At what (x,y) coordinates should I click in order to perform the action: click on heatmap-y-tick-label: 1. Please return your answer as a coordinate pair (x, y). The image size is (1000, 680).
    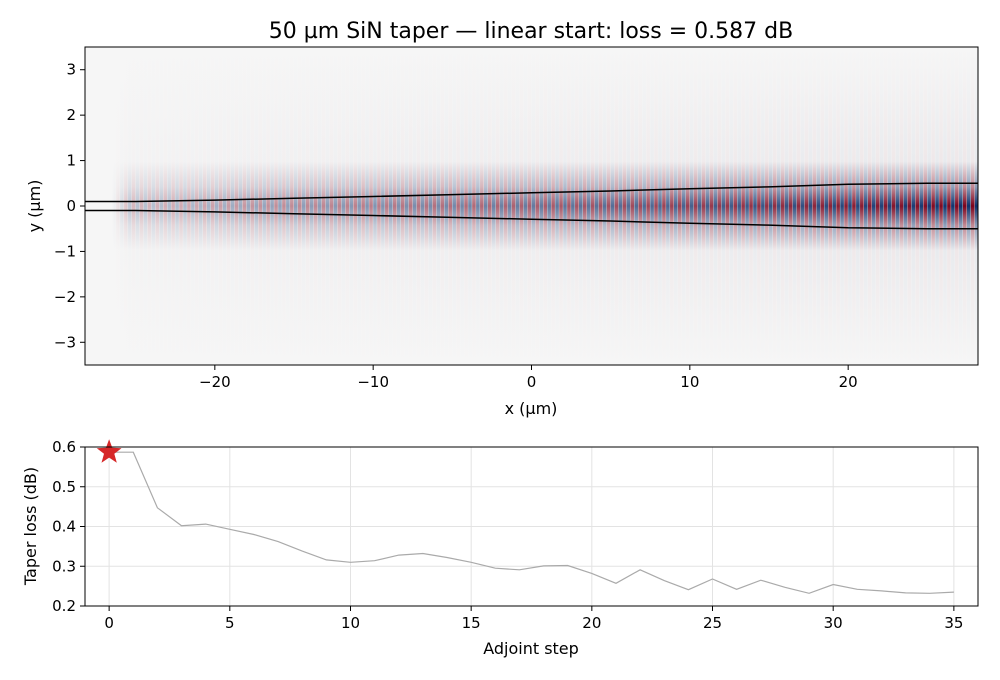
    Looking at the image, I should click on (71, 161).